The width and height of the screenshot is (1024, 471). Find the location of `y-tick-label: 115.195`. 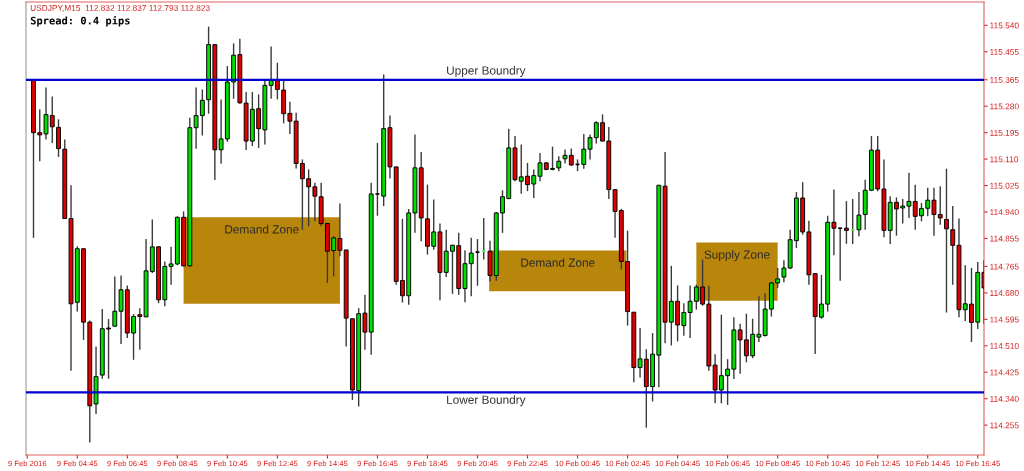

y-tick-label: 115.195 is located at coordinates (1004, 132).